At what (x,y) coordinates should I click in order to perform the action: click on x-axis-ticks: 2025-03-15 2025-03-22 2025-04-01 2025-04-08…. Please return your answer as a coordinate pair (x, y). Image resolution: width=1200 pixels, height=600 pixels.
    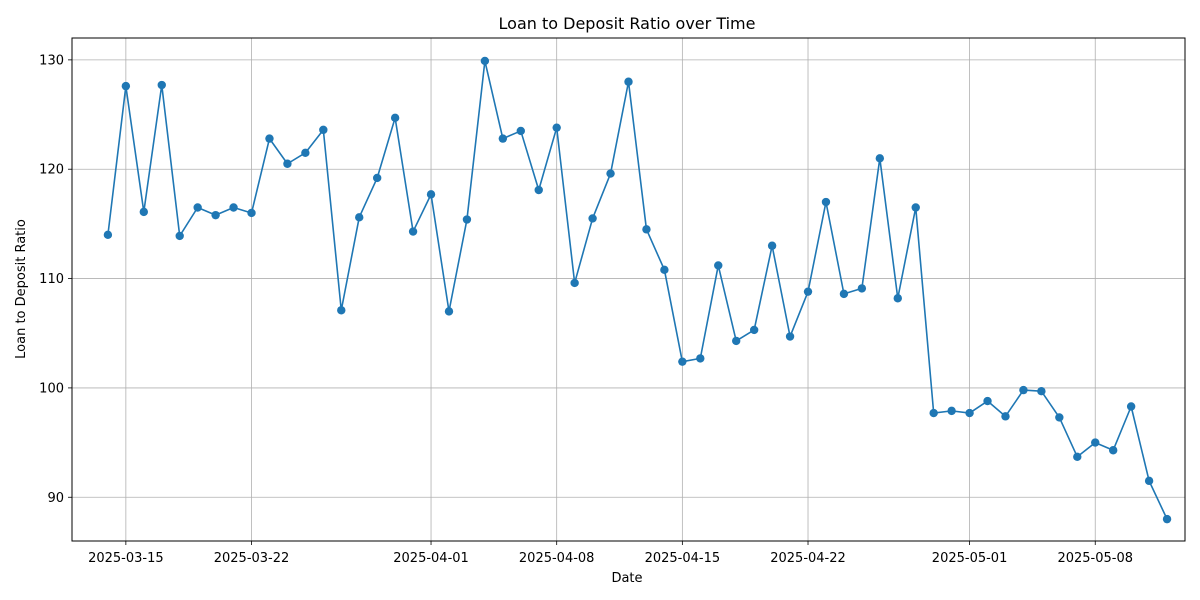
    Looking at the image, I should click on (610, 553).